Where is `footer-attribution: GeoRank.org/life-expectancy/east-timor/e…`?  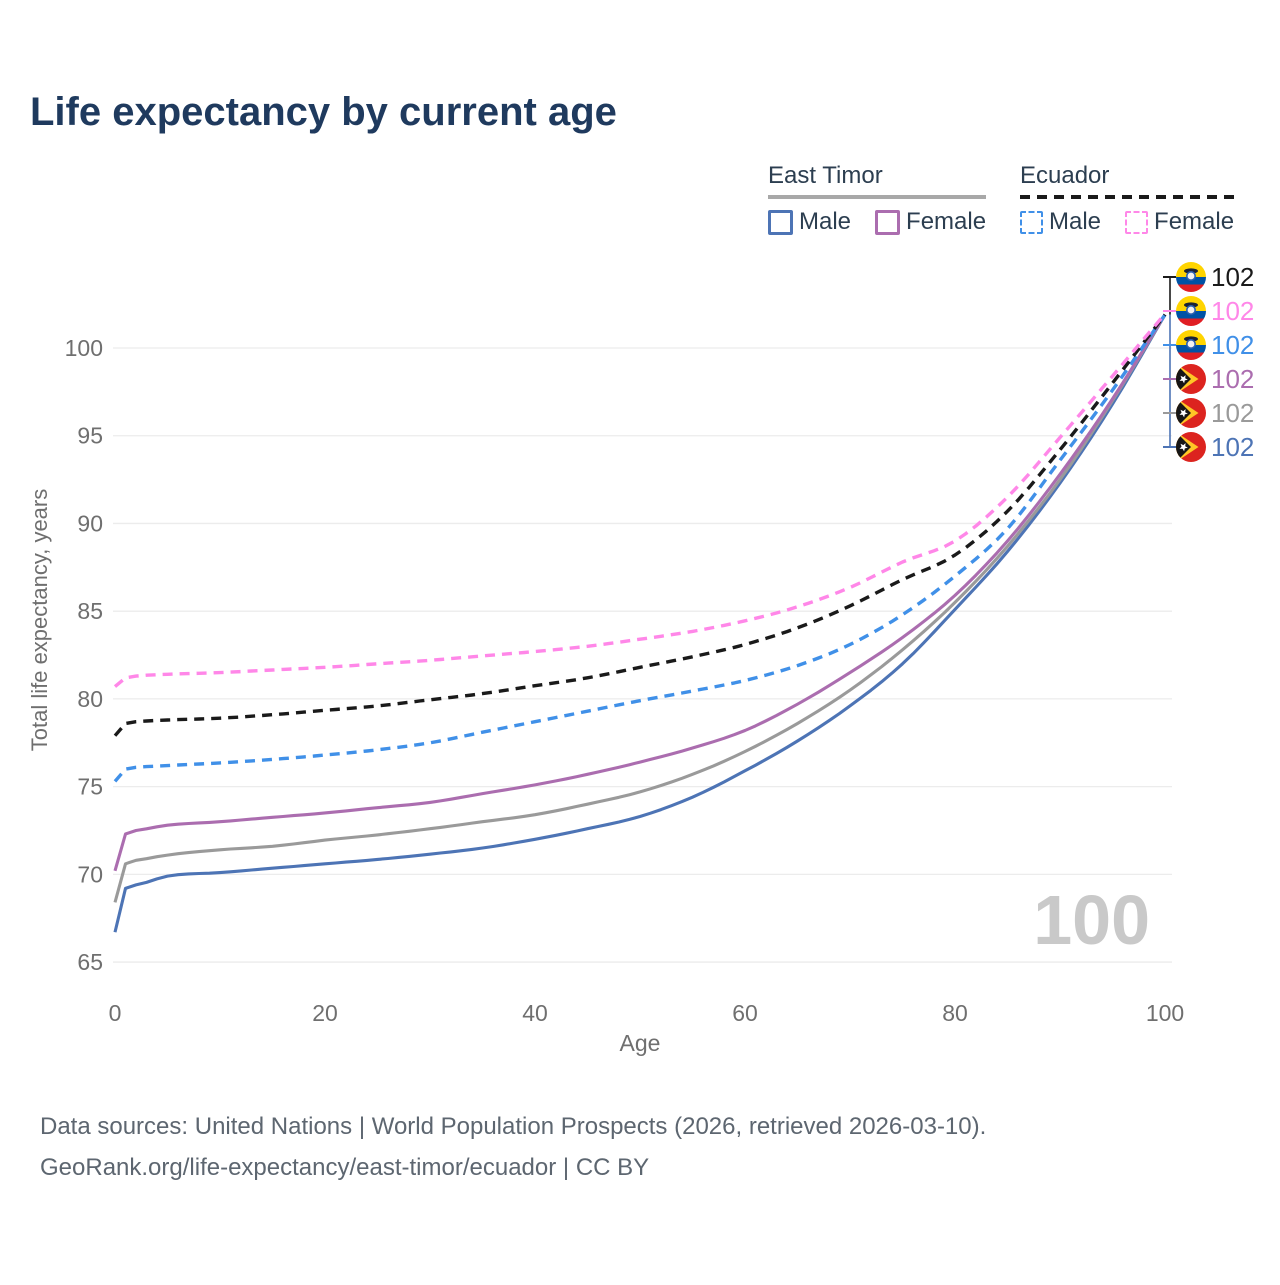
footer-attribution: GeoRank.org/life-expectancy/east-timor/e… is located at coordinates (345, 1167).